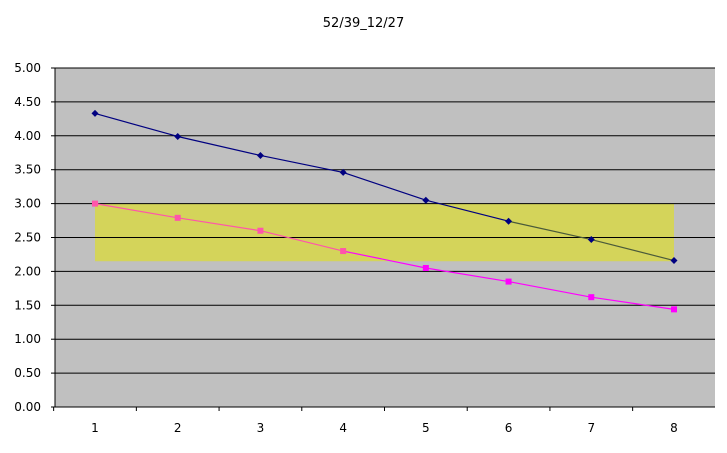 The height and width of the screenshot is (453, 727). I want to click on x-tick-label: 5, so click(426, 428).